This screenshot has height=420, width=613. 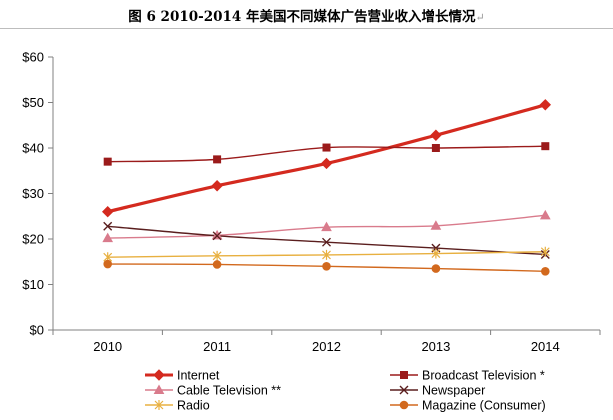 I want to click on chart-title-text: 图 6 2010-2014 年美国不同媒体广告营业收入增长情况, so click(x=302, y=17).